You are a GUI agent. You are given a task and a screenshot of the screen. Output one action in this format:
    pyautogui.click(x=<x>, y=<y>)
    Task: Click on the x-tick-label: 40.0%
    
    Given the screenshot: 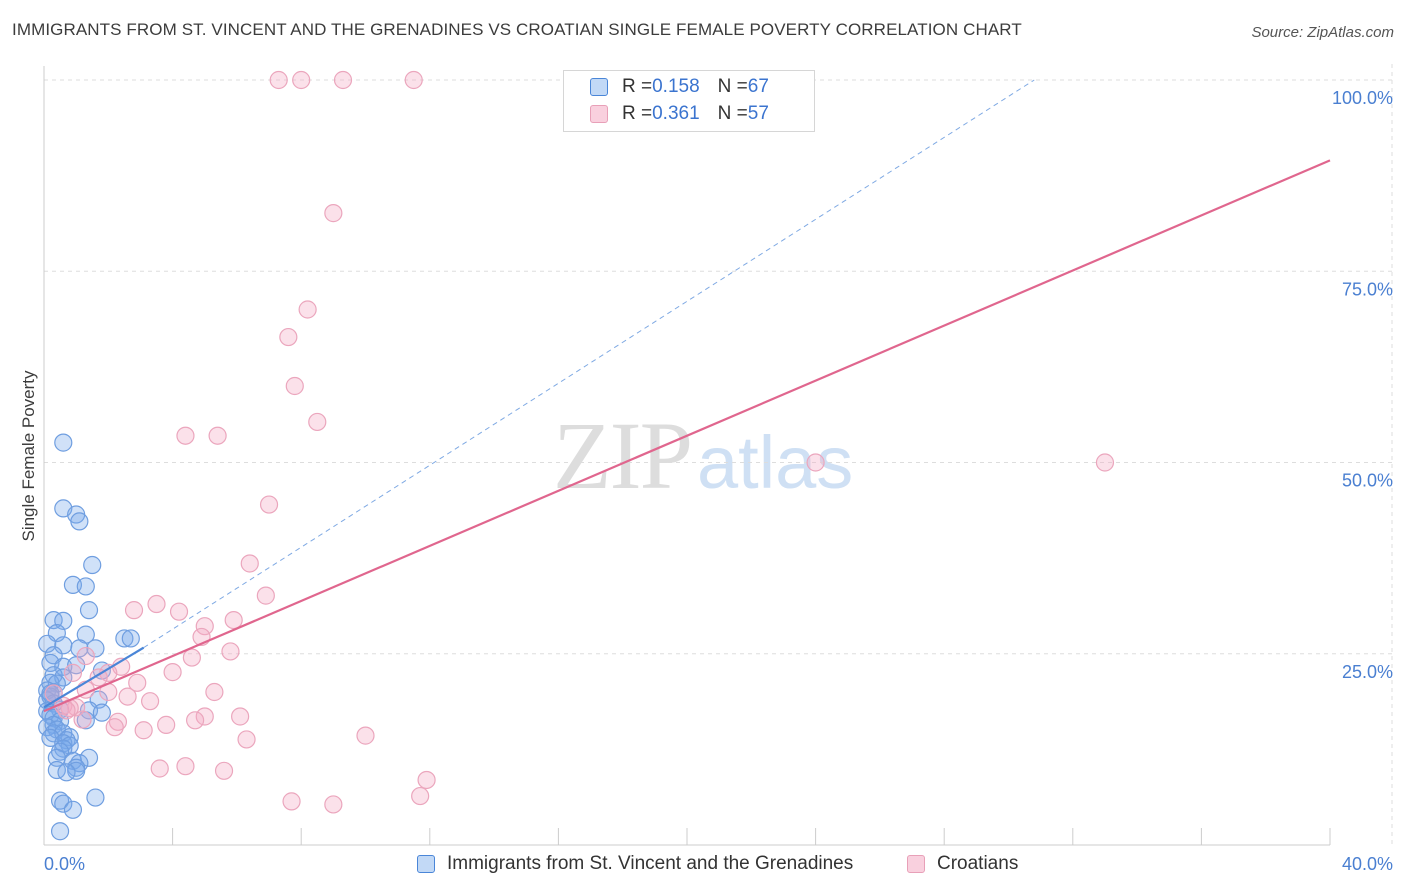 What is the action you would take?
    pyautogui.click(x=1367, y=864)
    